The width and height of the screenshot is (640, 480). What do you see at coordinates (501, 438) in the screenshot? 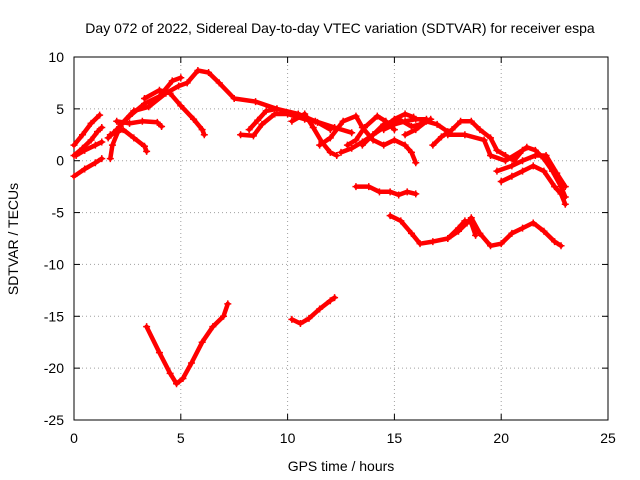
I see `x-tick-label: 20` at bounding box center [501, 438].